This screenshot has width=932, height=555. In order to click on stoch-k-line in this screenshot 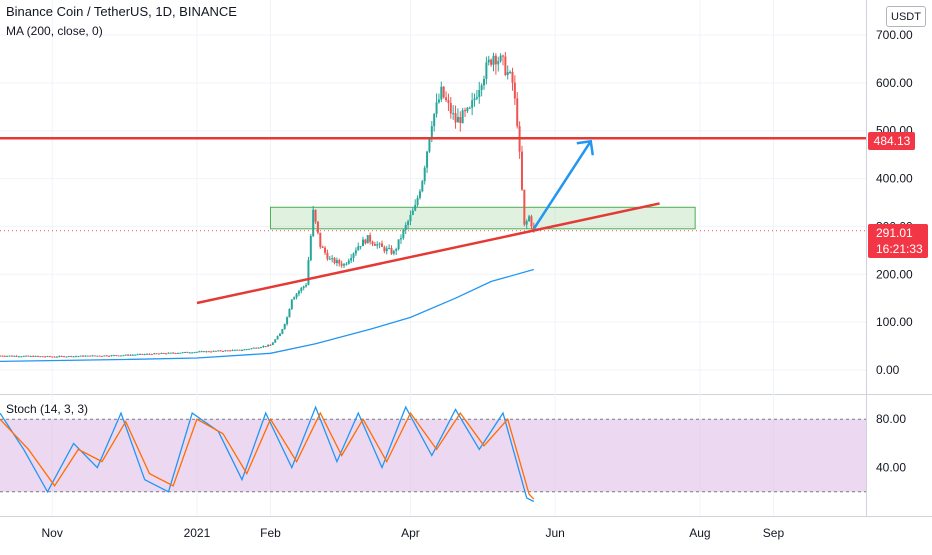, I will do `click(267, 454)`.